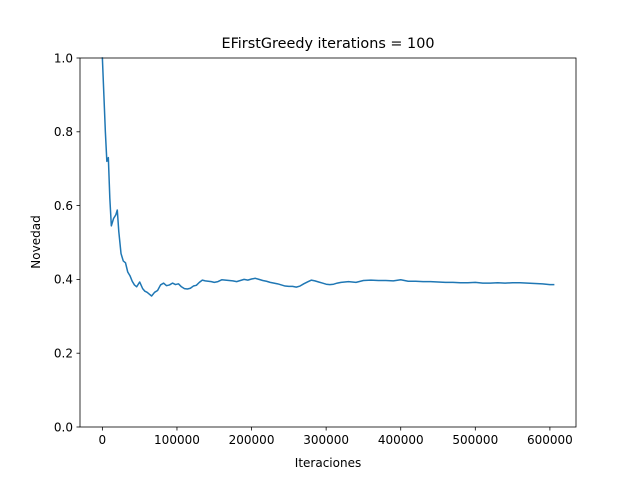  I want to click on x-tick-label: 300000, so click(326, 440).